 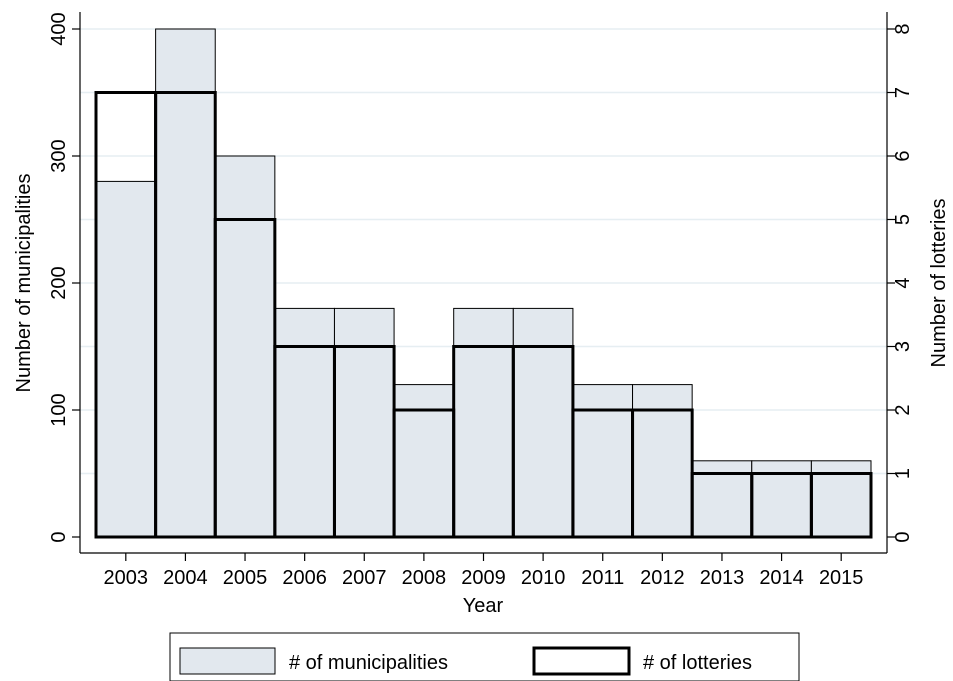 What do you see at coordinates (483, 578) in the screenshot?
I see `x-tick-label: 2009` at bounding box center [483, 578].